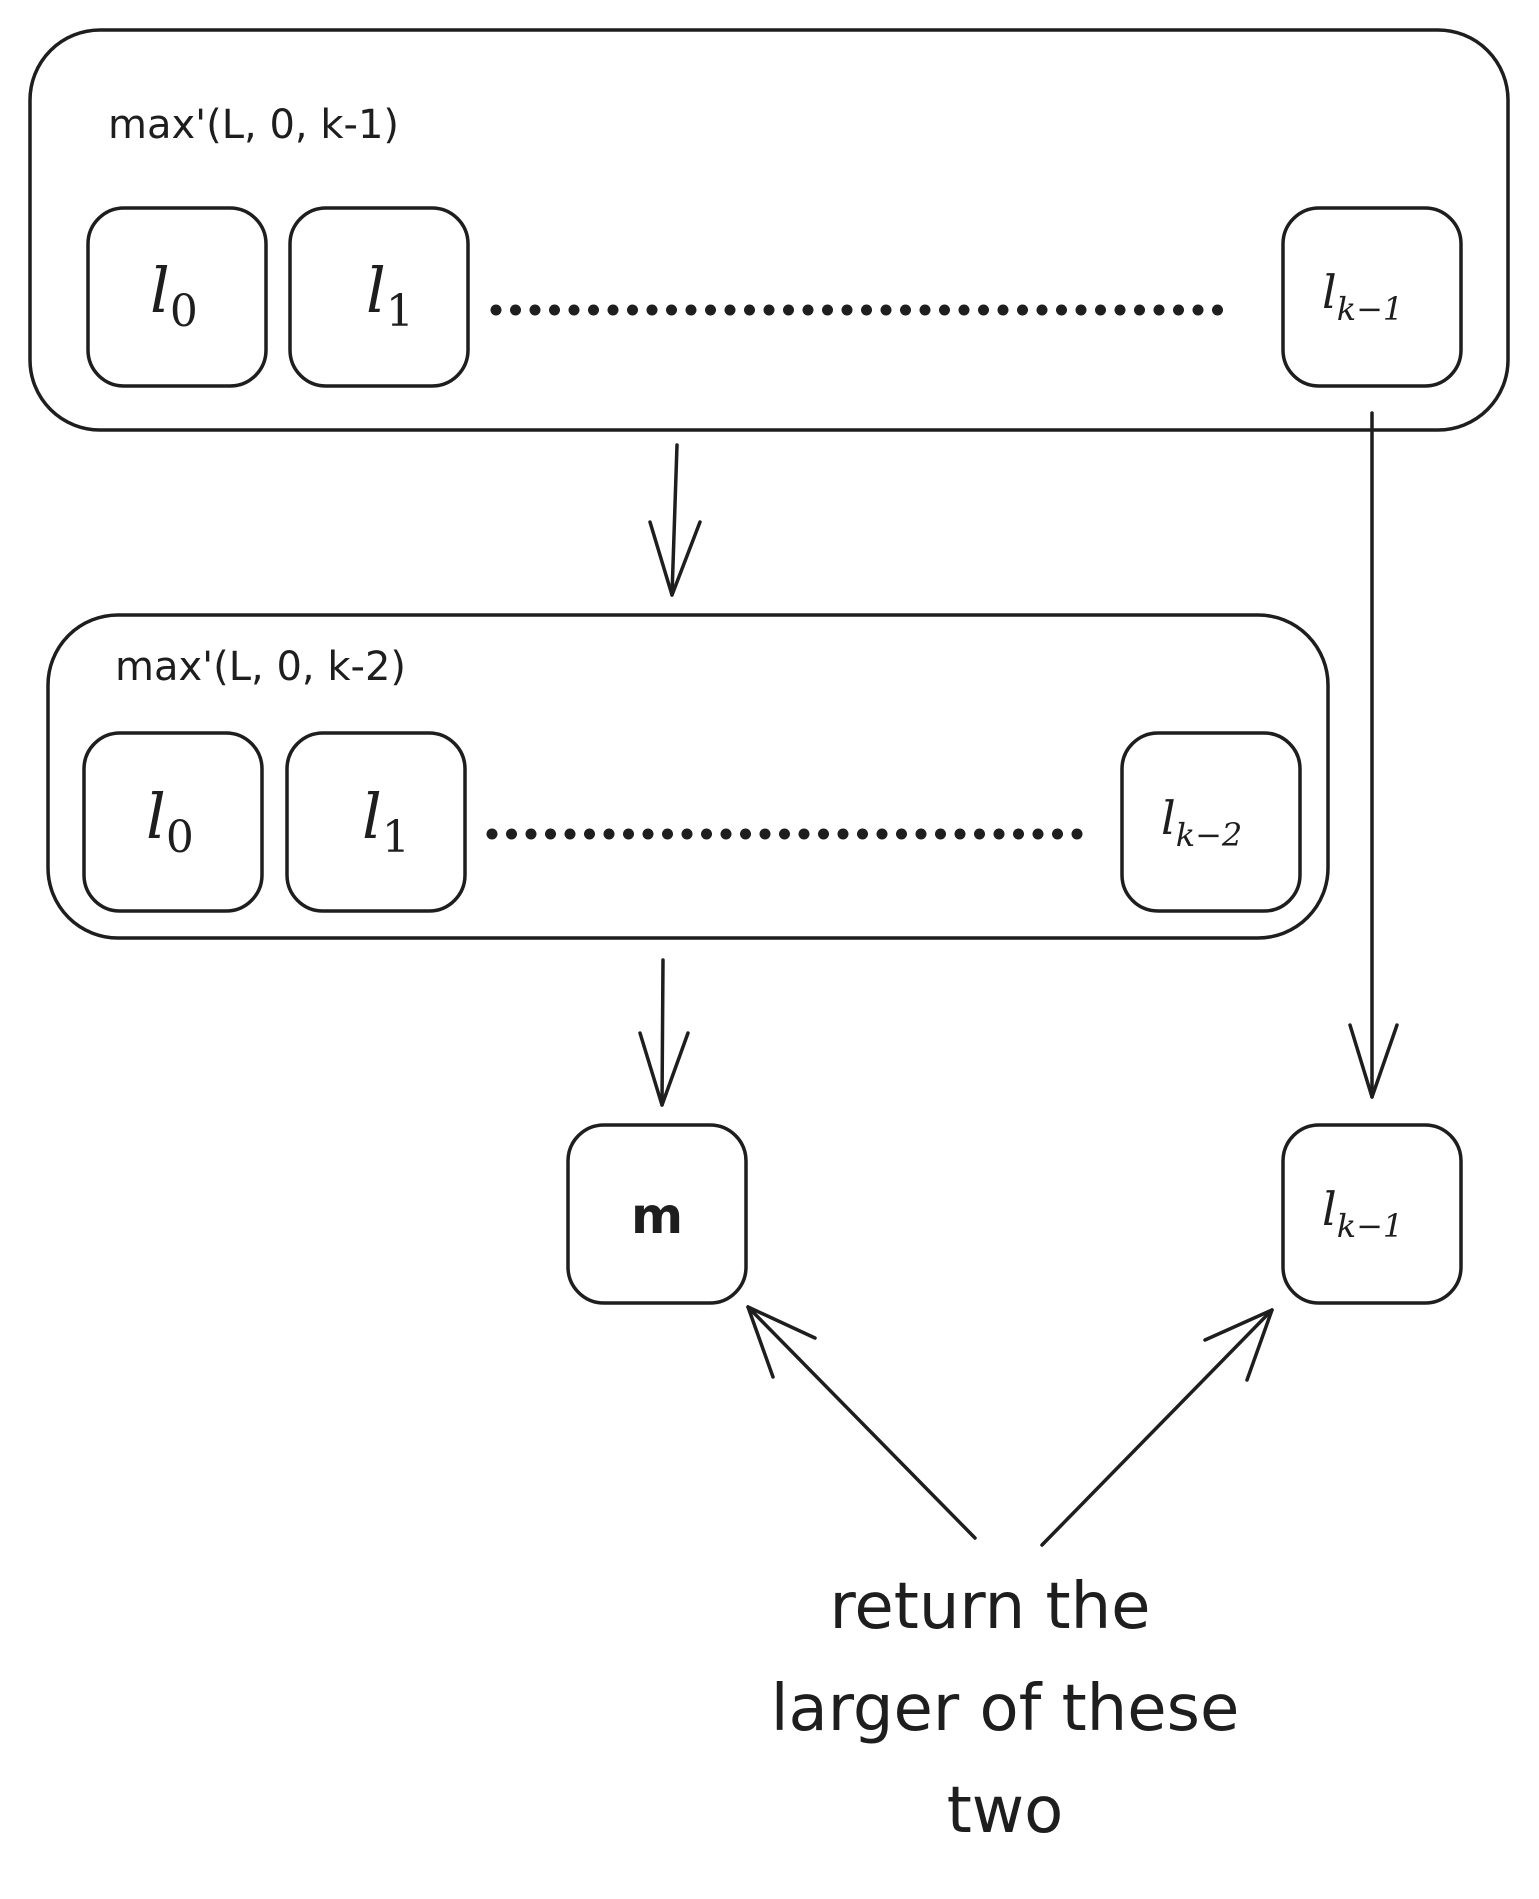 Image resolution: width=1539 pixels, height=1899 pixels. I want to click on svg-text: lk−2, so click(1201, 822).